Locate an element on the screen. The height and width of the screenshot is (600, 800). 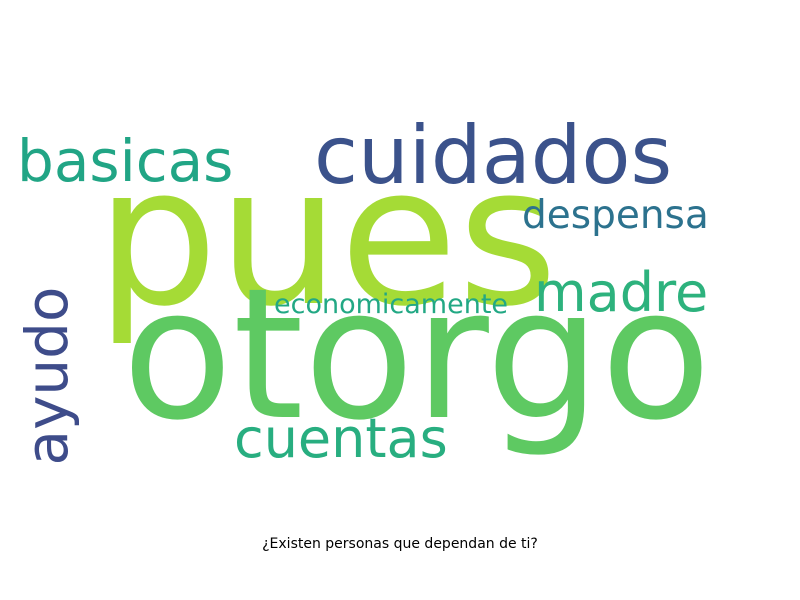
word-despensa: despensa is located at coordinates (615, 215).